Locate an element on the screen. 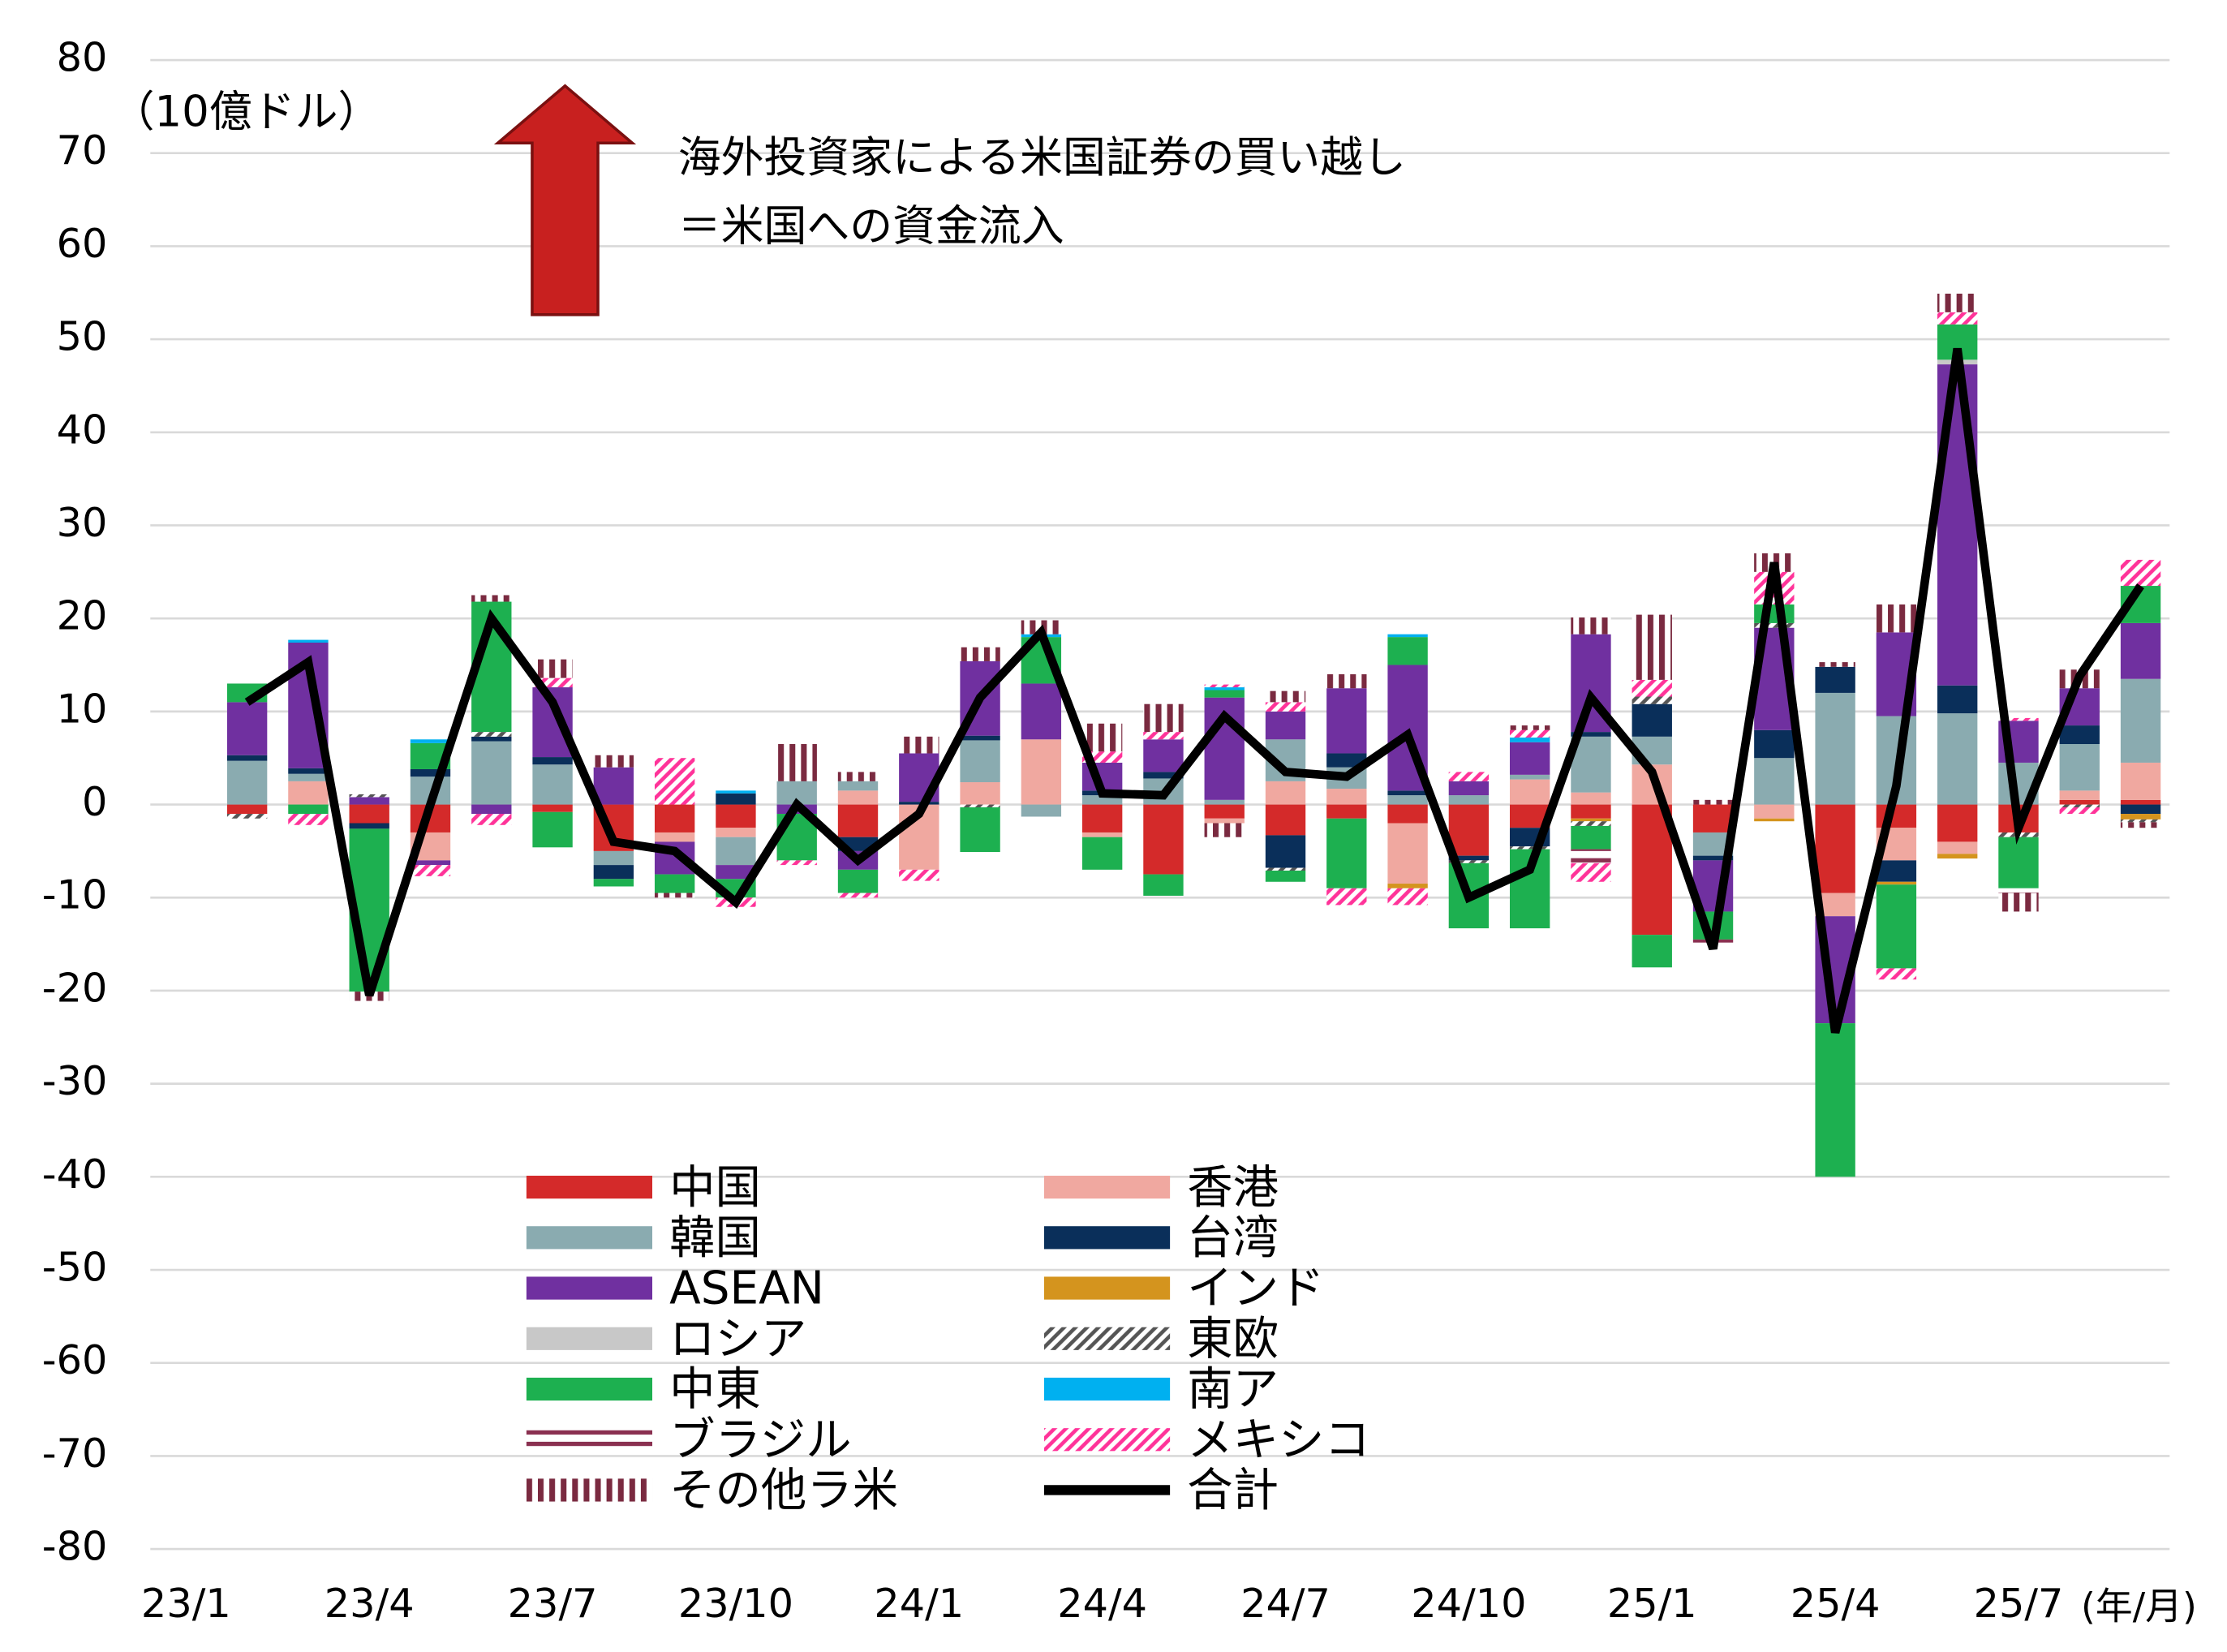 The height and width of the screenshot is (1652, 2227). legend-label: ブラジル is located at coordinates (760, 1439).